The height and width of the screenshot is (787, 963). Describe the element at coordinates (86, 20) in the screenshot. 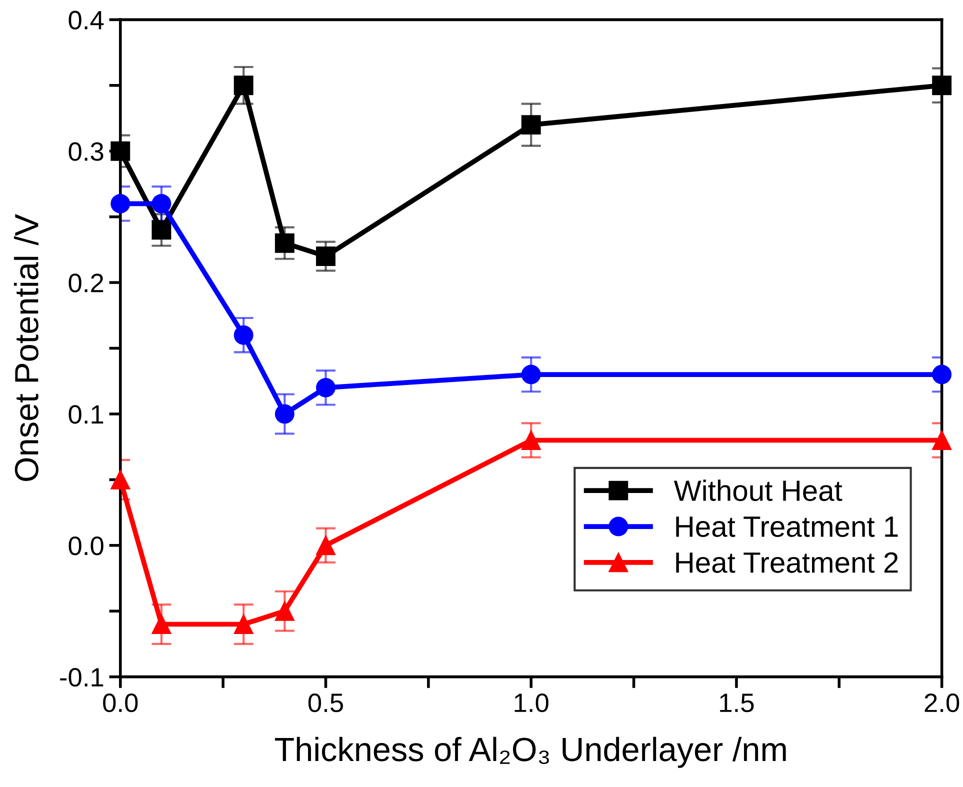

I see `y-tick-label: 0.4` at that location.